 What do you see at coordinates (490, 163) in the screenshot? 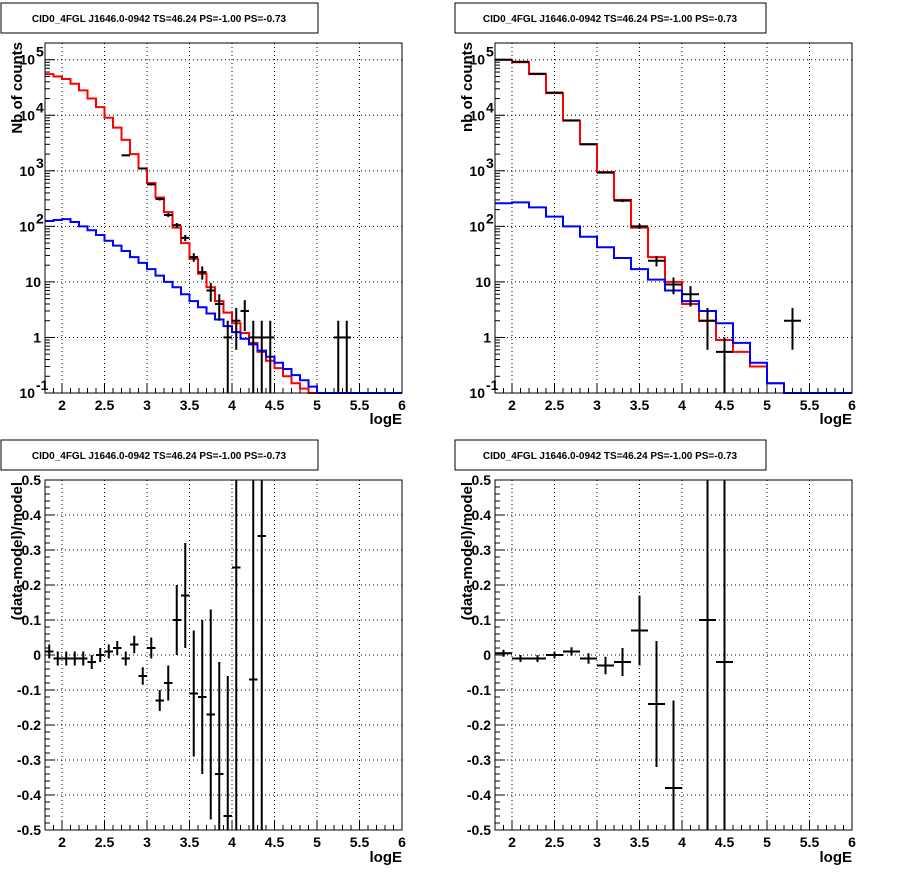
I see `y-tick-exponent: 3` at bounding box center [490, 163].